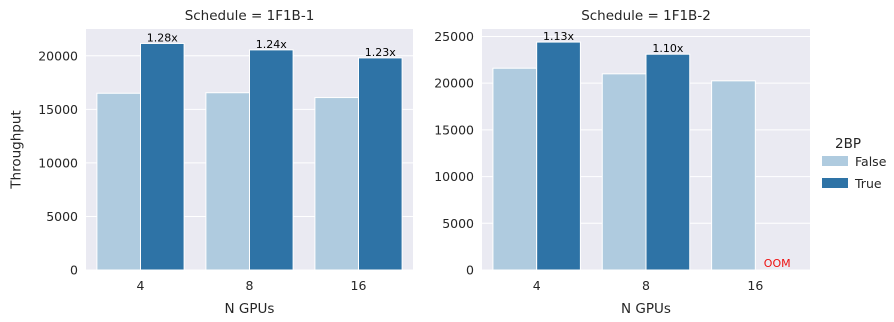 The width and height of the screenshot is (894, 322). I want to click on y-axis-label: Throughput, so click(17, 149).